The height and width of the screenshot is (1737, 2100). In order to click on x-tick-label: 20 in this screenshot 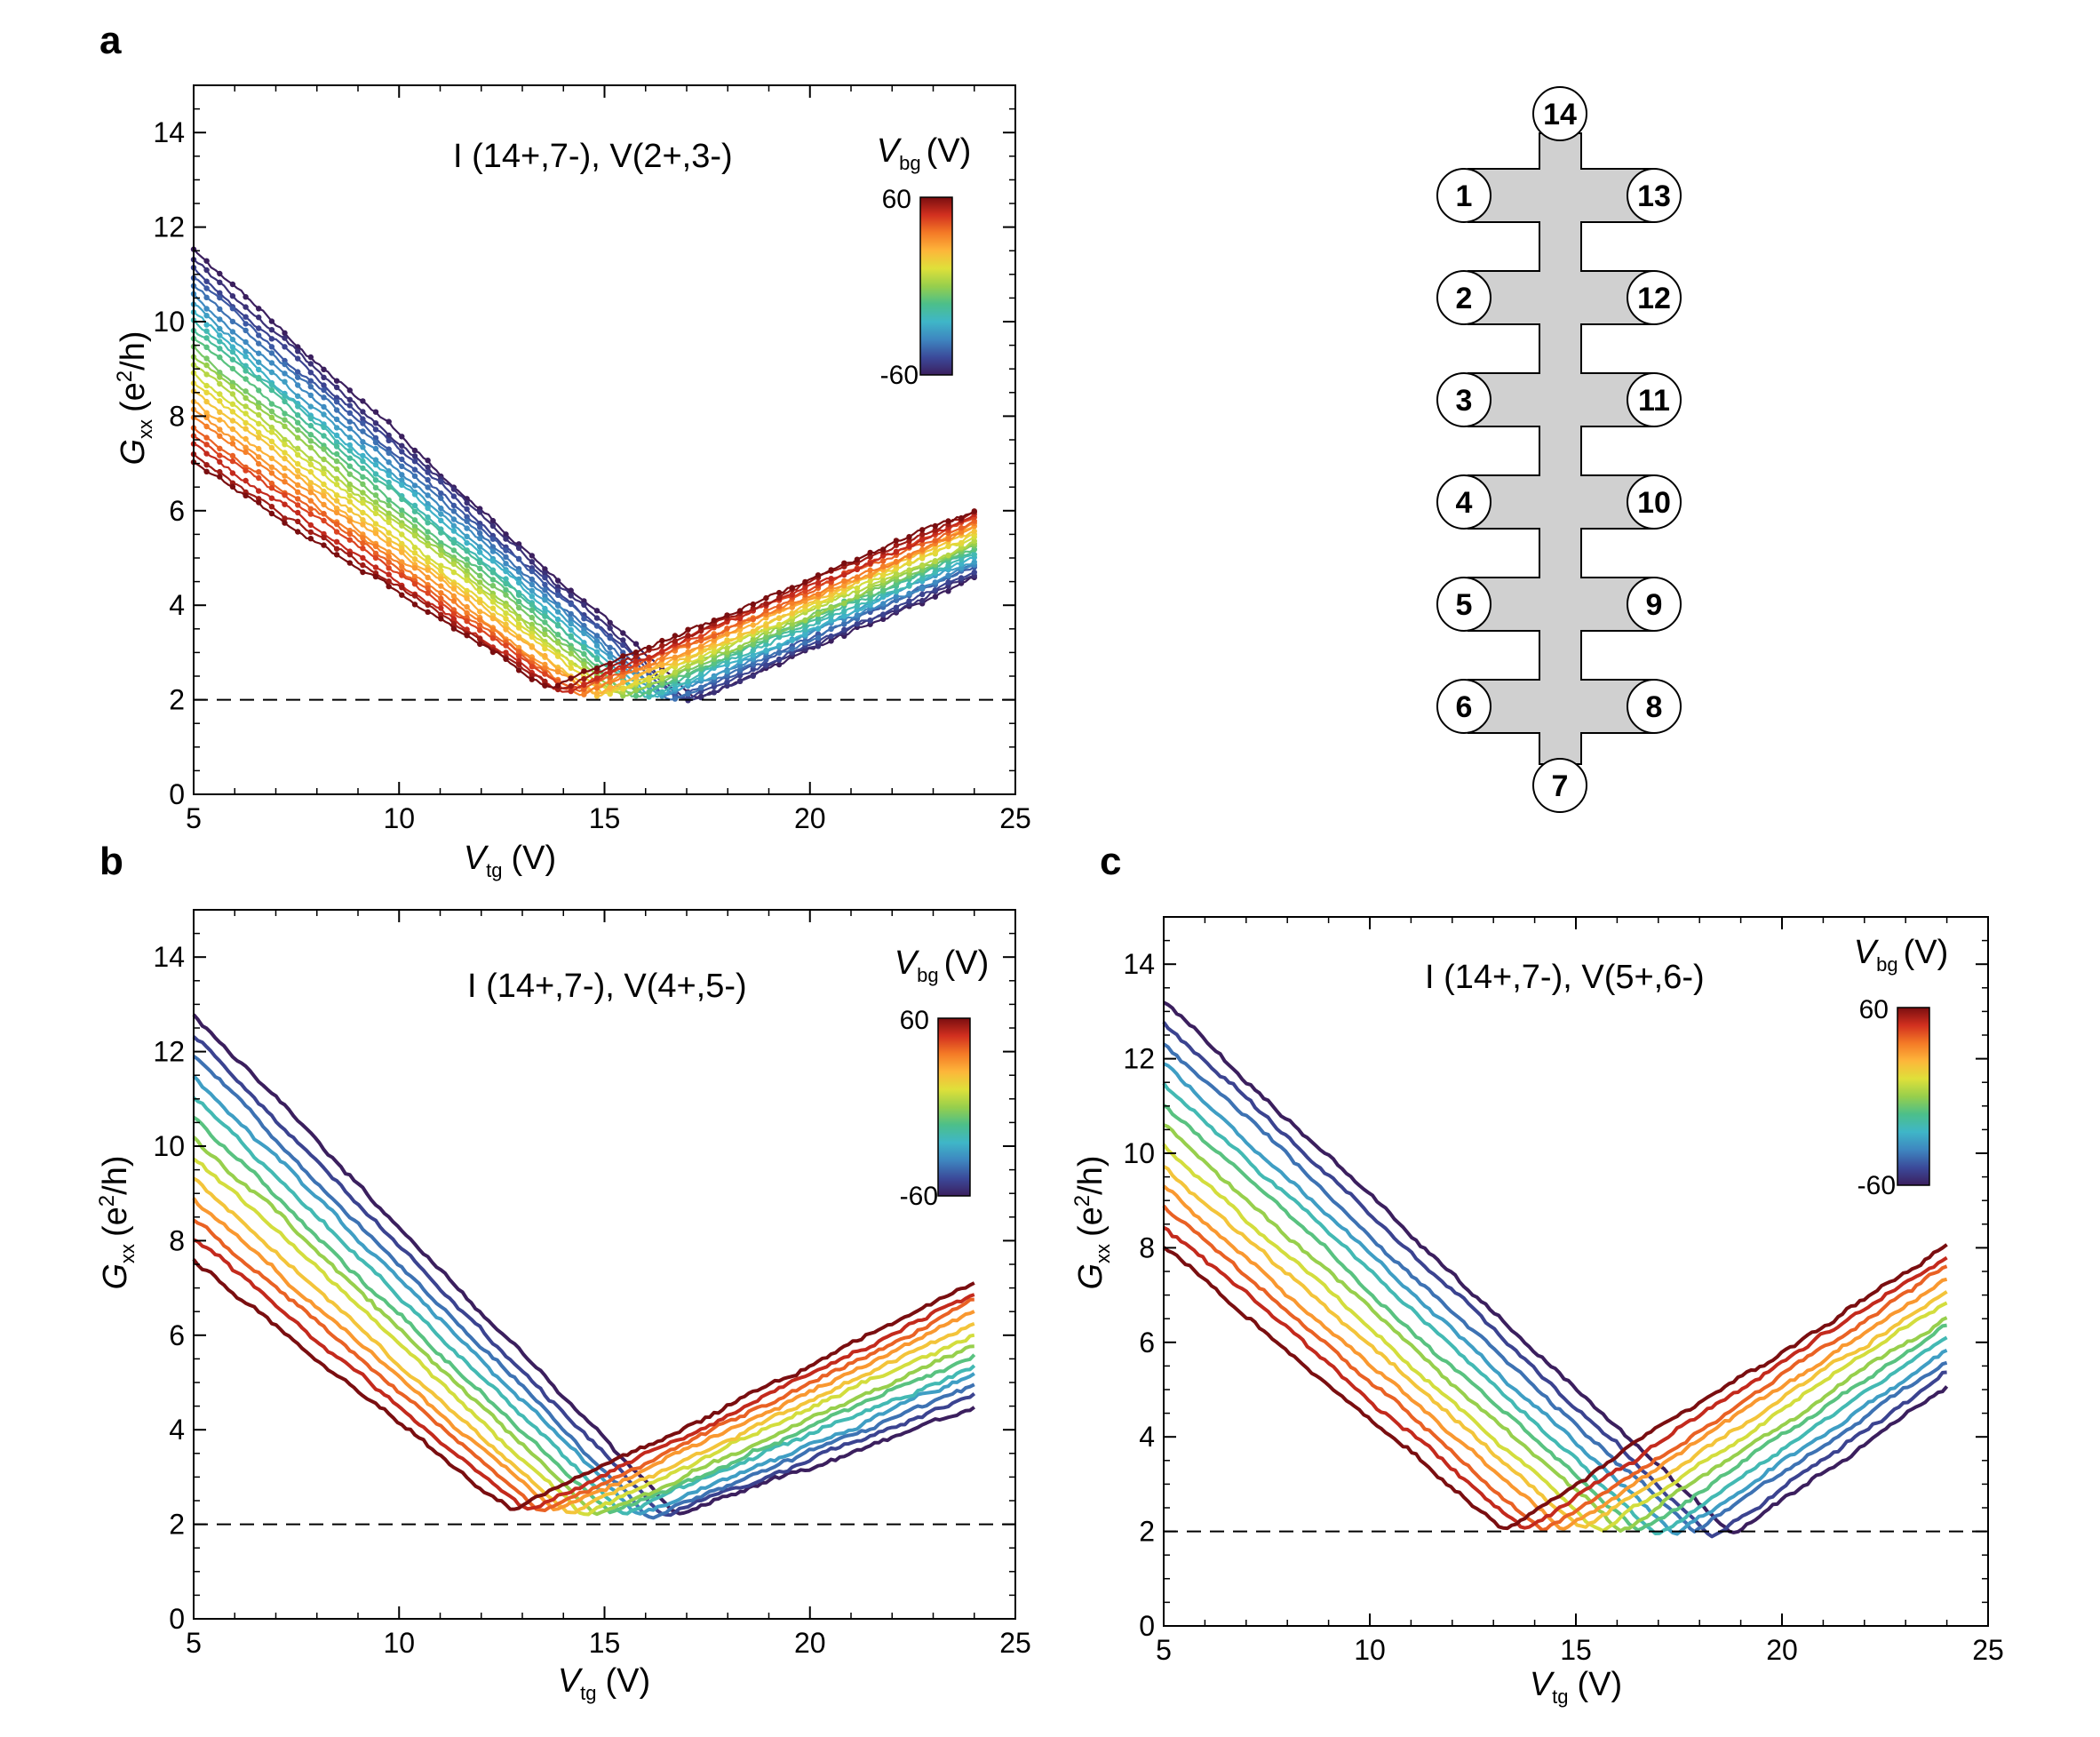, I will do `click(810, 818)`.